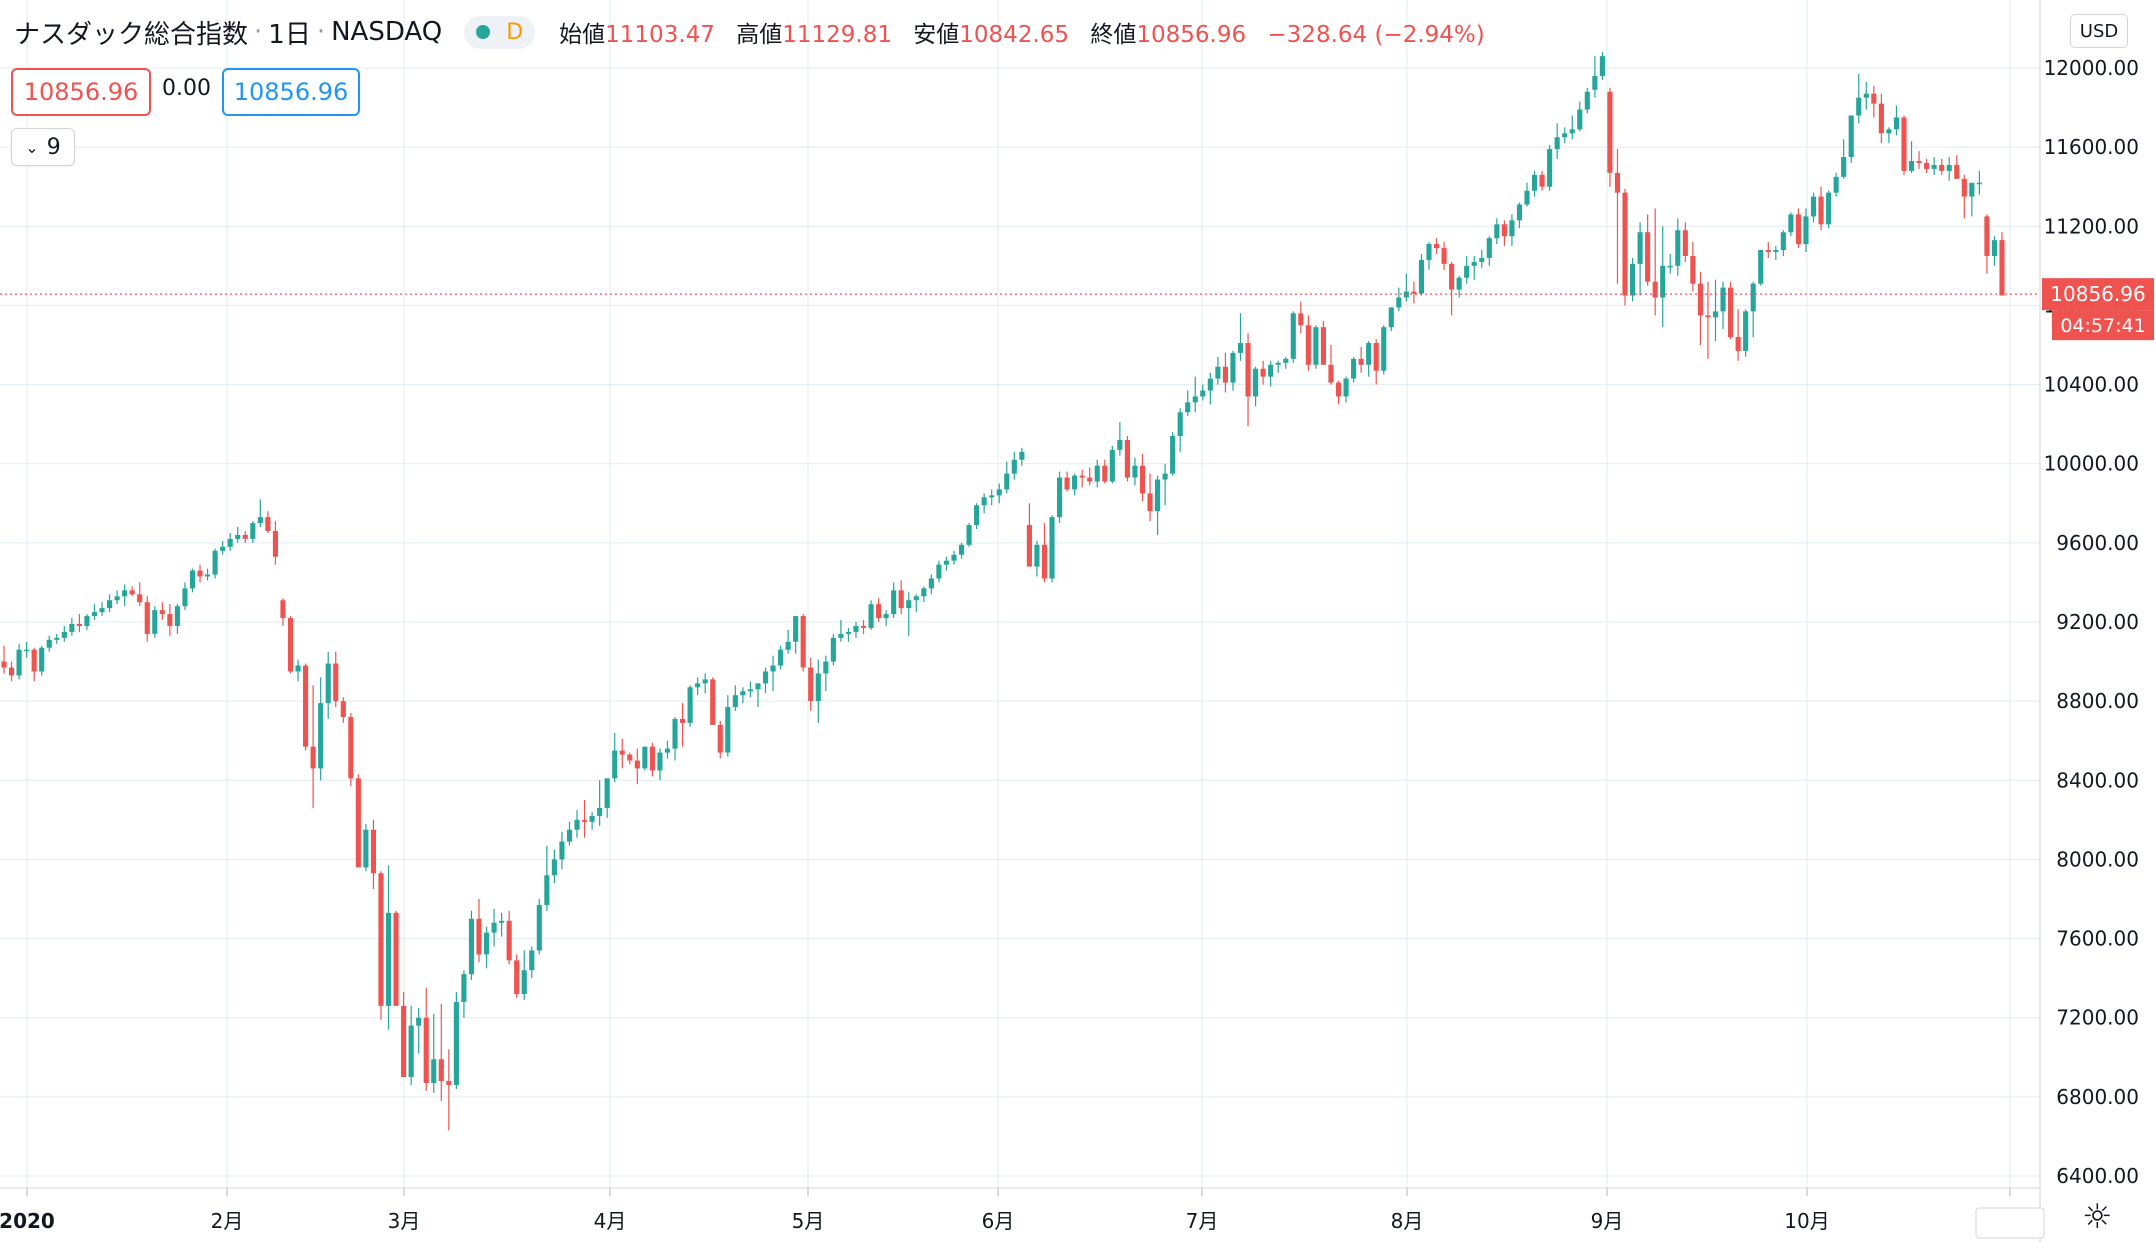 The image size is (2156, 1242). I want to click on buy-price-box: 10856.96, so click(291, 92).